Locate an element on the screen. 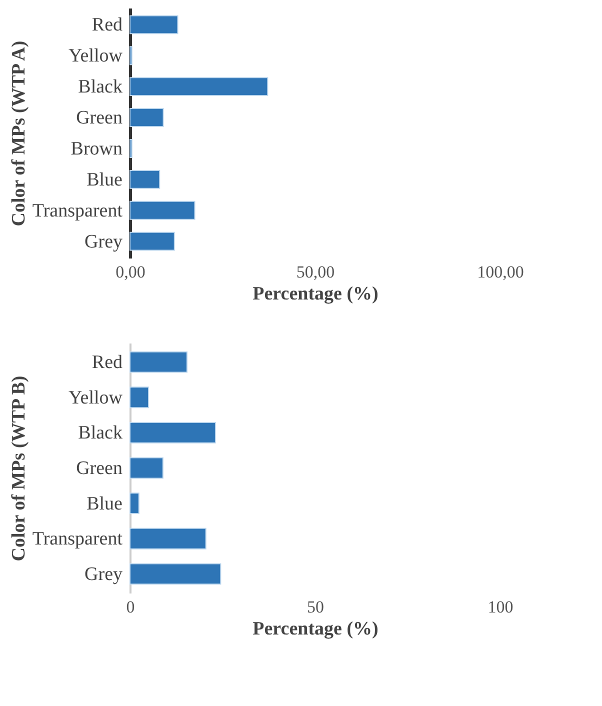 The image size is (602, 706). x-tick-label: 0 is located at coordinates (130, 607).